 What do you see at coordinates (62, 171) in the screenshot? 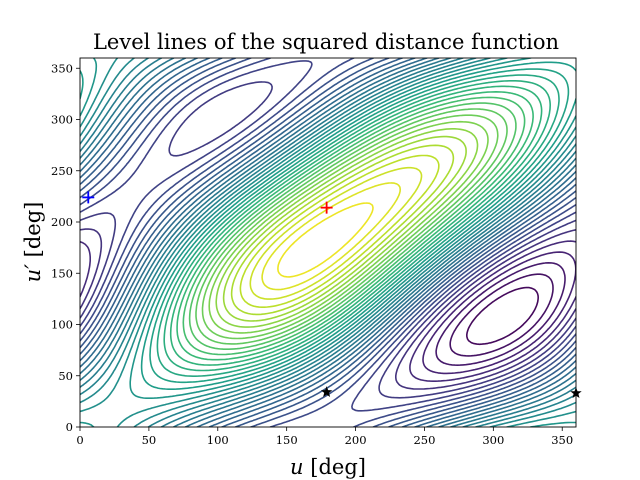
I see `y-tick-label: 250` at bounding box center [62, 171].